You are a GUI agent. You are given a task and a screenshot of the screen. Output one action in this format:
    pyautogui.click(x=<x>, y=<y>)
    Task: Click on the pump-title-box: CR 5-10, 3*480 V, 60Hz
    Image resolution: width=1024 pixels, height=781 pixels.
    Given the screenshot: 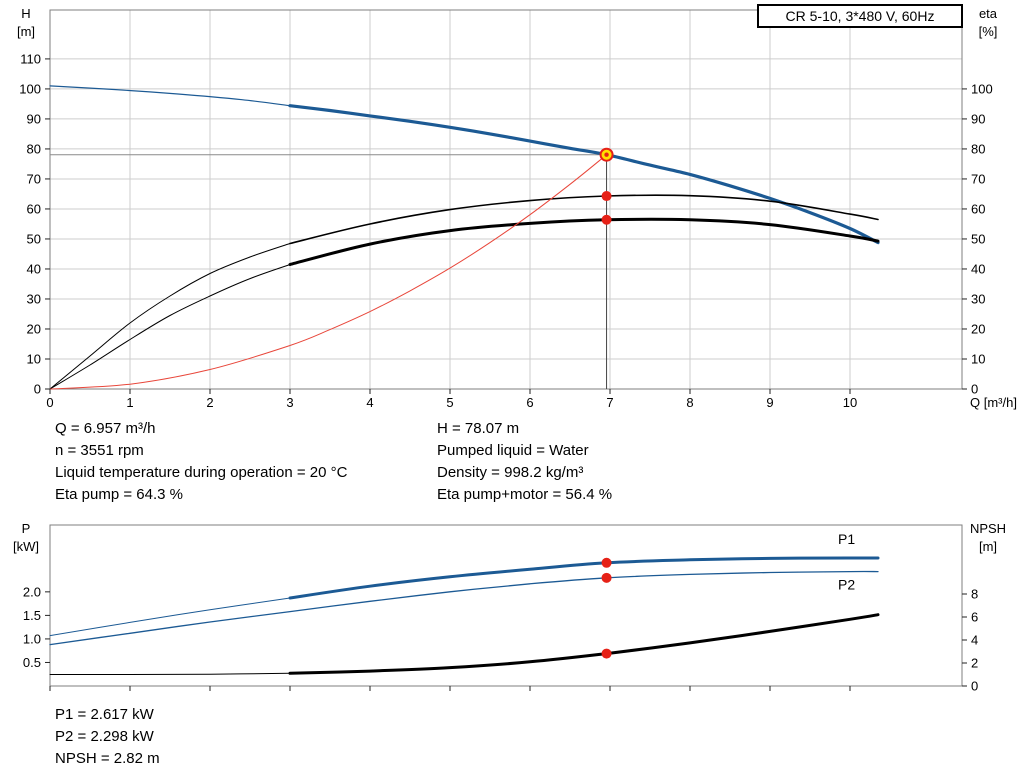 What is the action you would take?
    pyautogui.click(x=860, y=16)
    